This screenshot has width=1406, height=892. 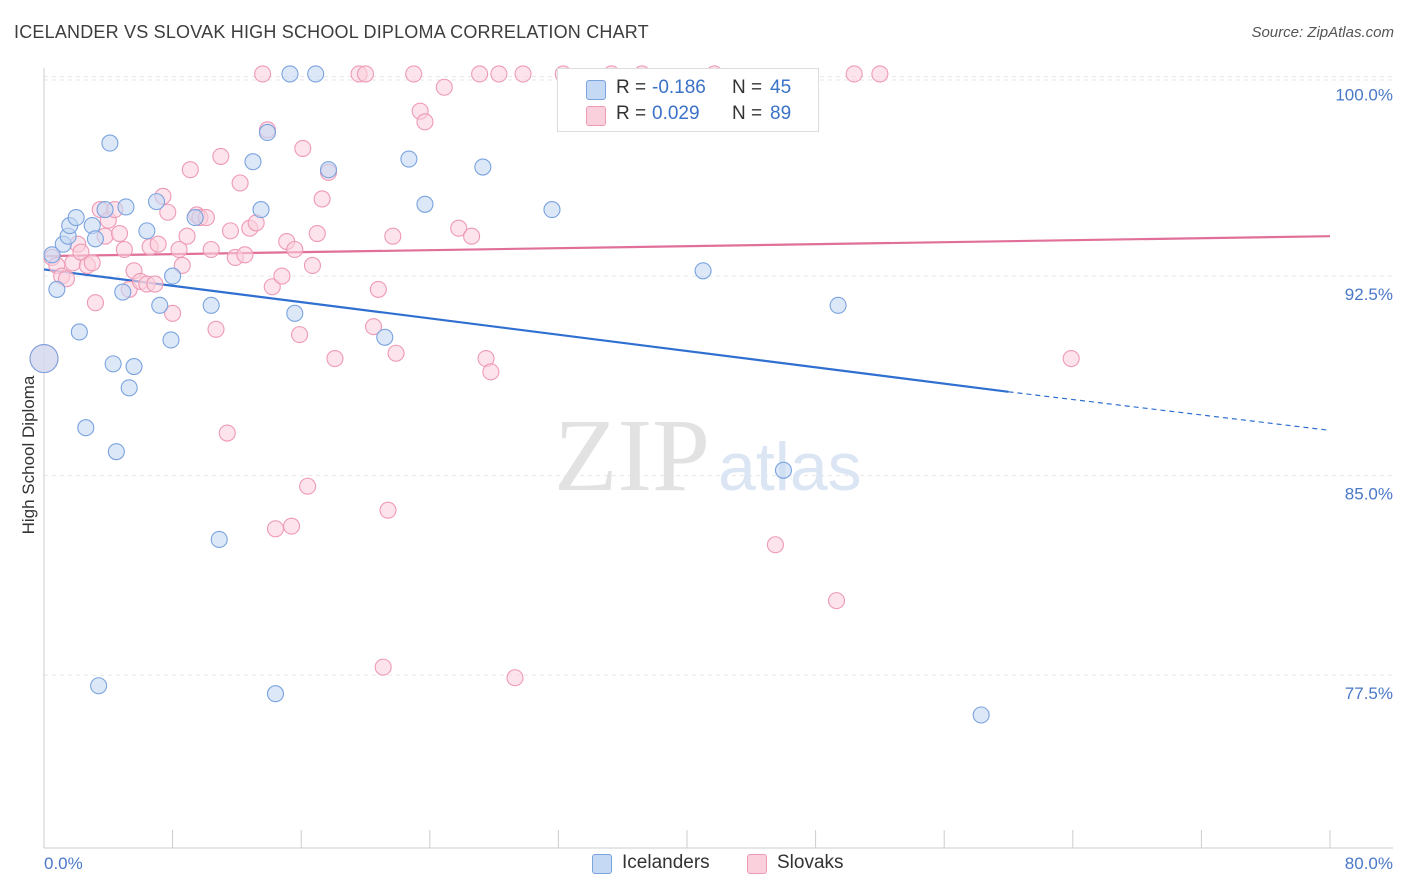 What do you see at coordinates (757, 864) in the screenshot?
I see `slovaks-legend-swatch` at bounding box center [757, 864].